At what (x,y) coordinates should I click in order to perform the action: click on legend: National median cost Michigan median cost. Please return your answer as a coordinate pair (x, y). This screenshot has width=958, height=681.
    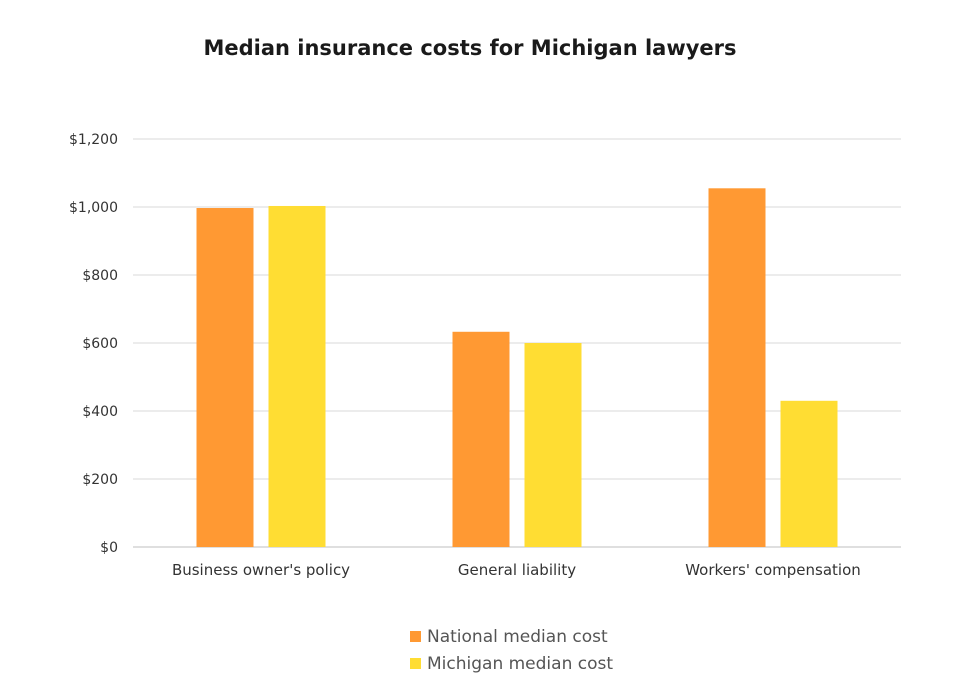
    Looking at the image, I should click on (511, 650).